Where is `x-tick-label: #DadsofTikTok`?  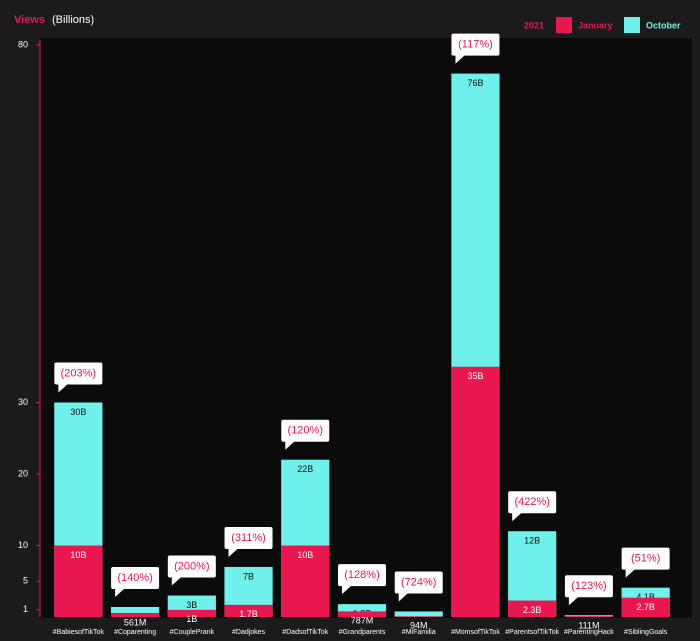 x-tick-label: #DadsofTikTok is located at coordinates (305, 632).